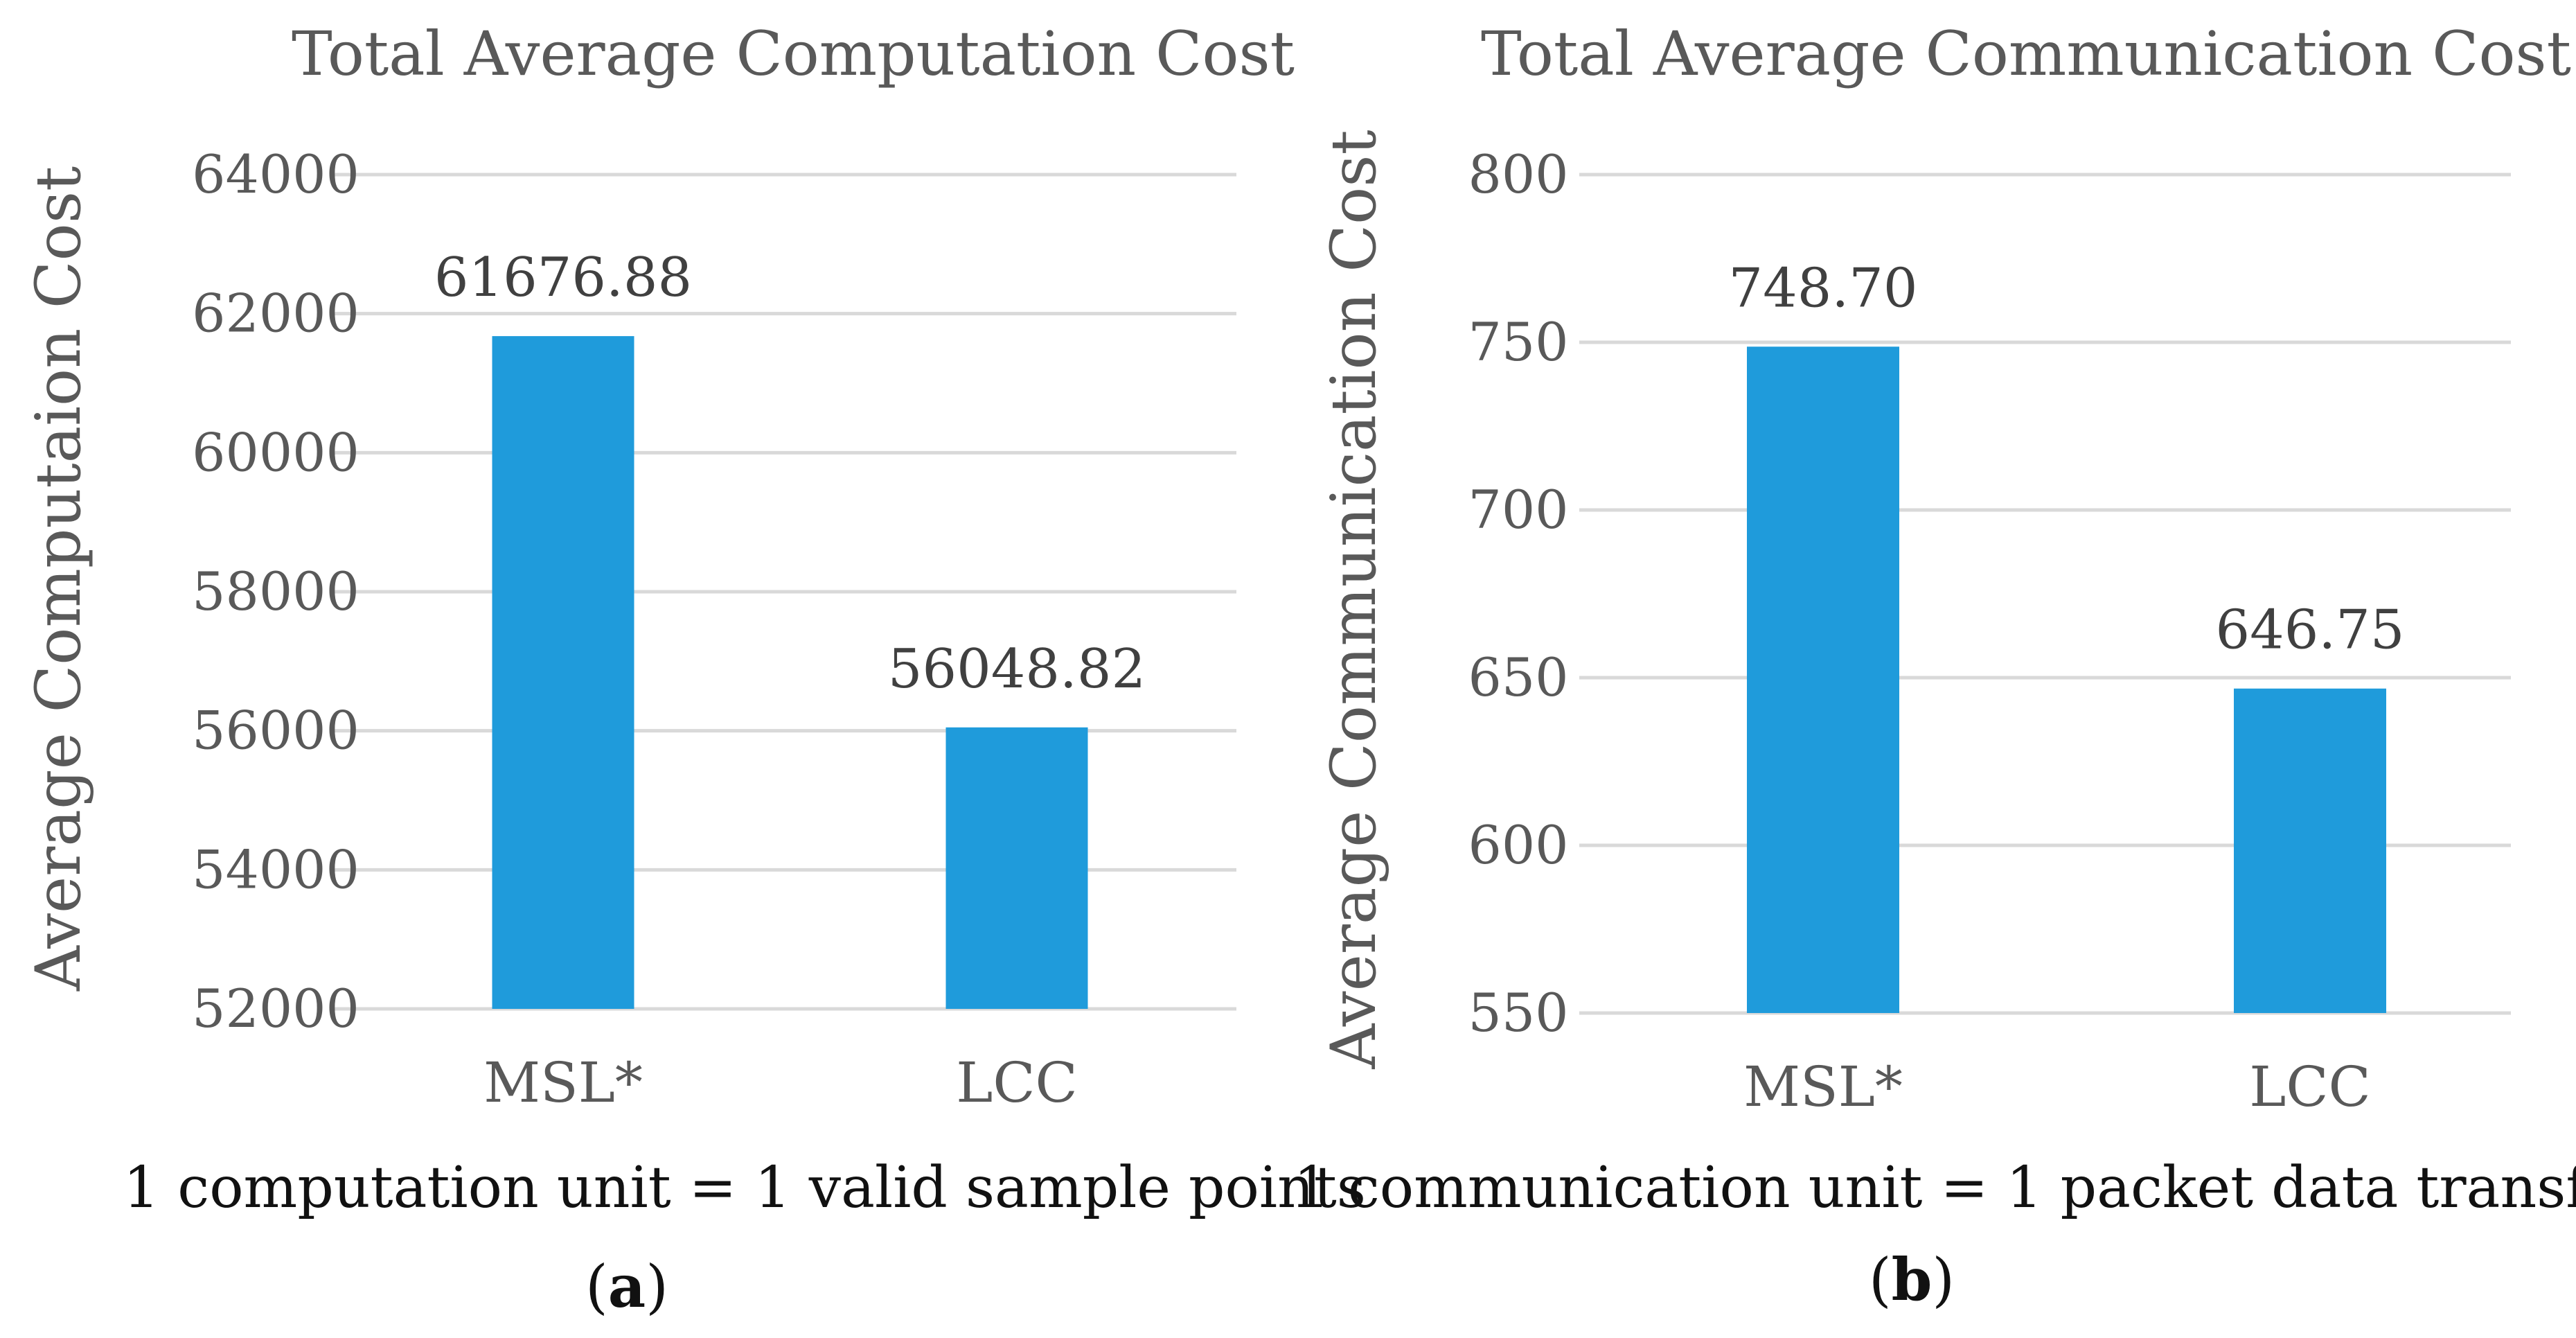 The image size is (2576, 1338). I want to click on chart-a-panel-letter: a, so click(627, 1286).